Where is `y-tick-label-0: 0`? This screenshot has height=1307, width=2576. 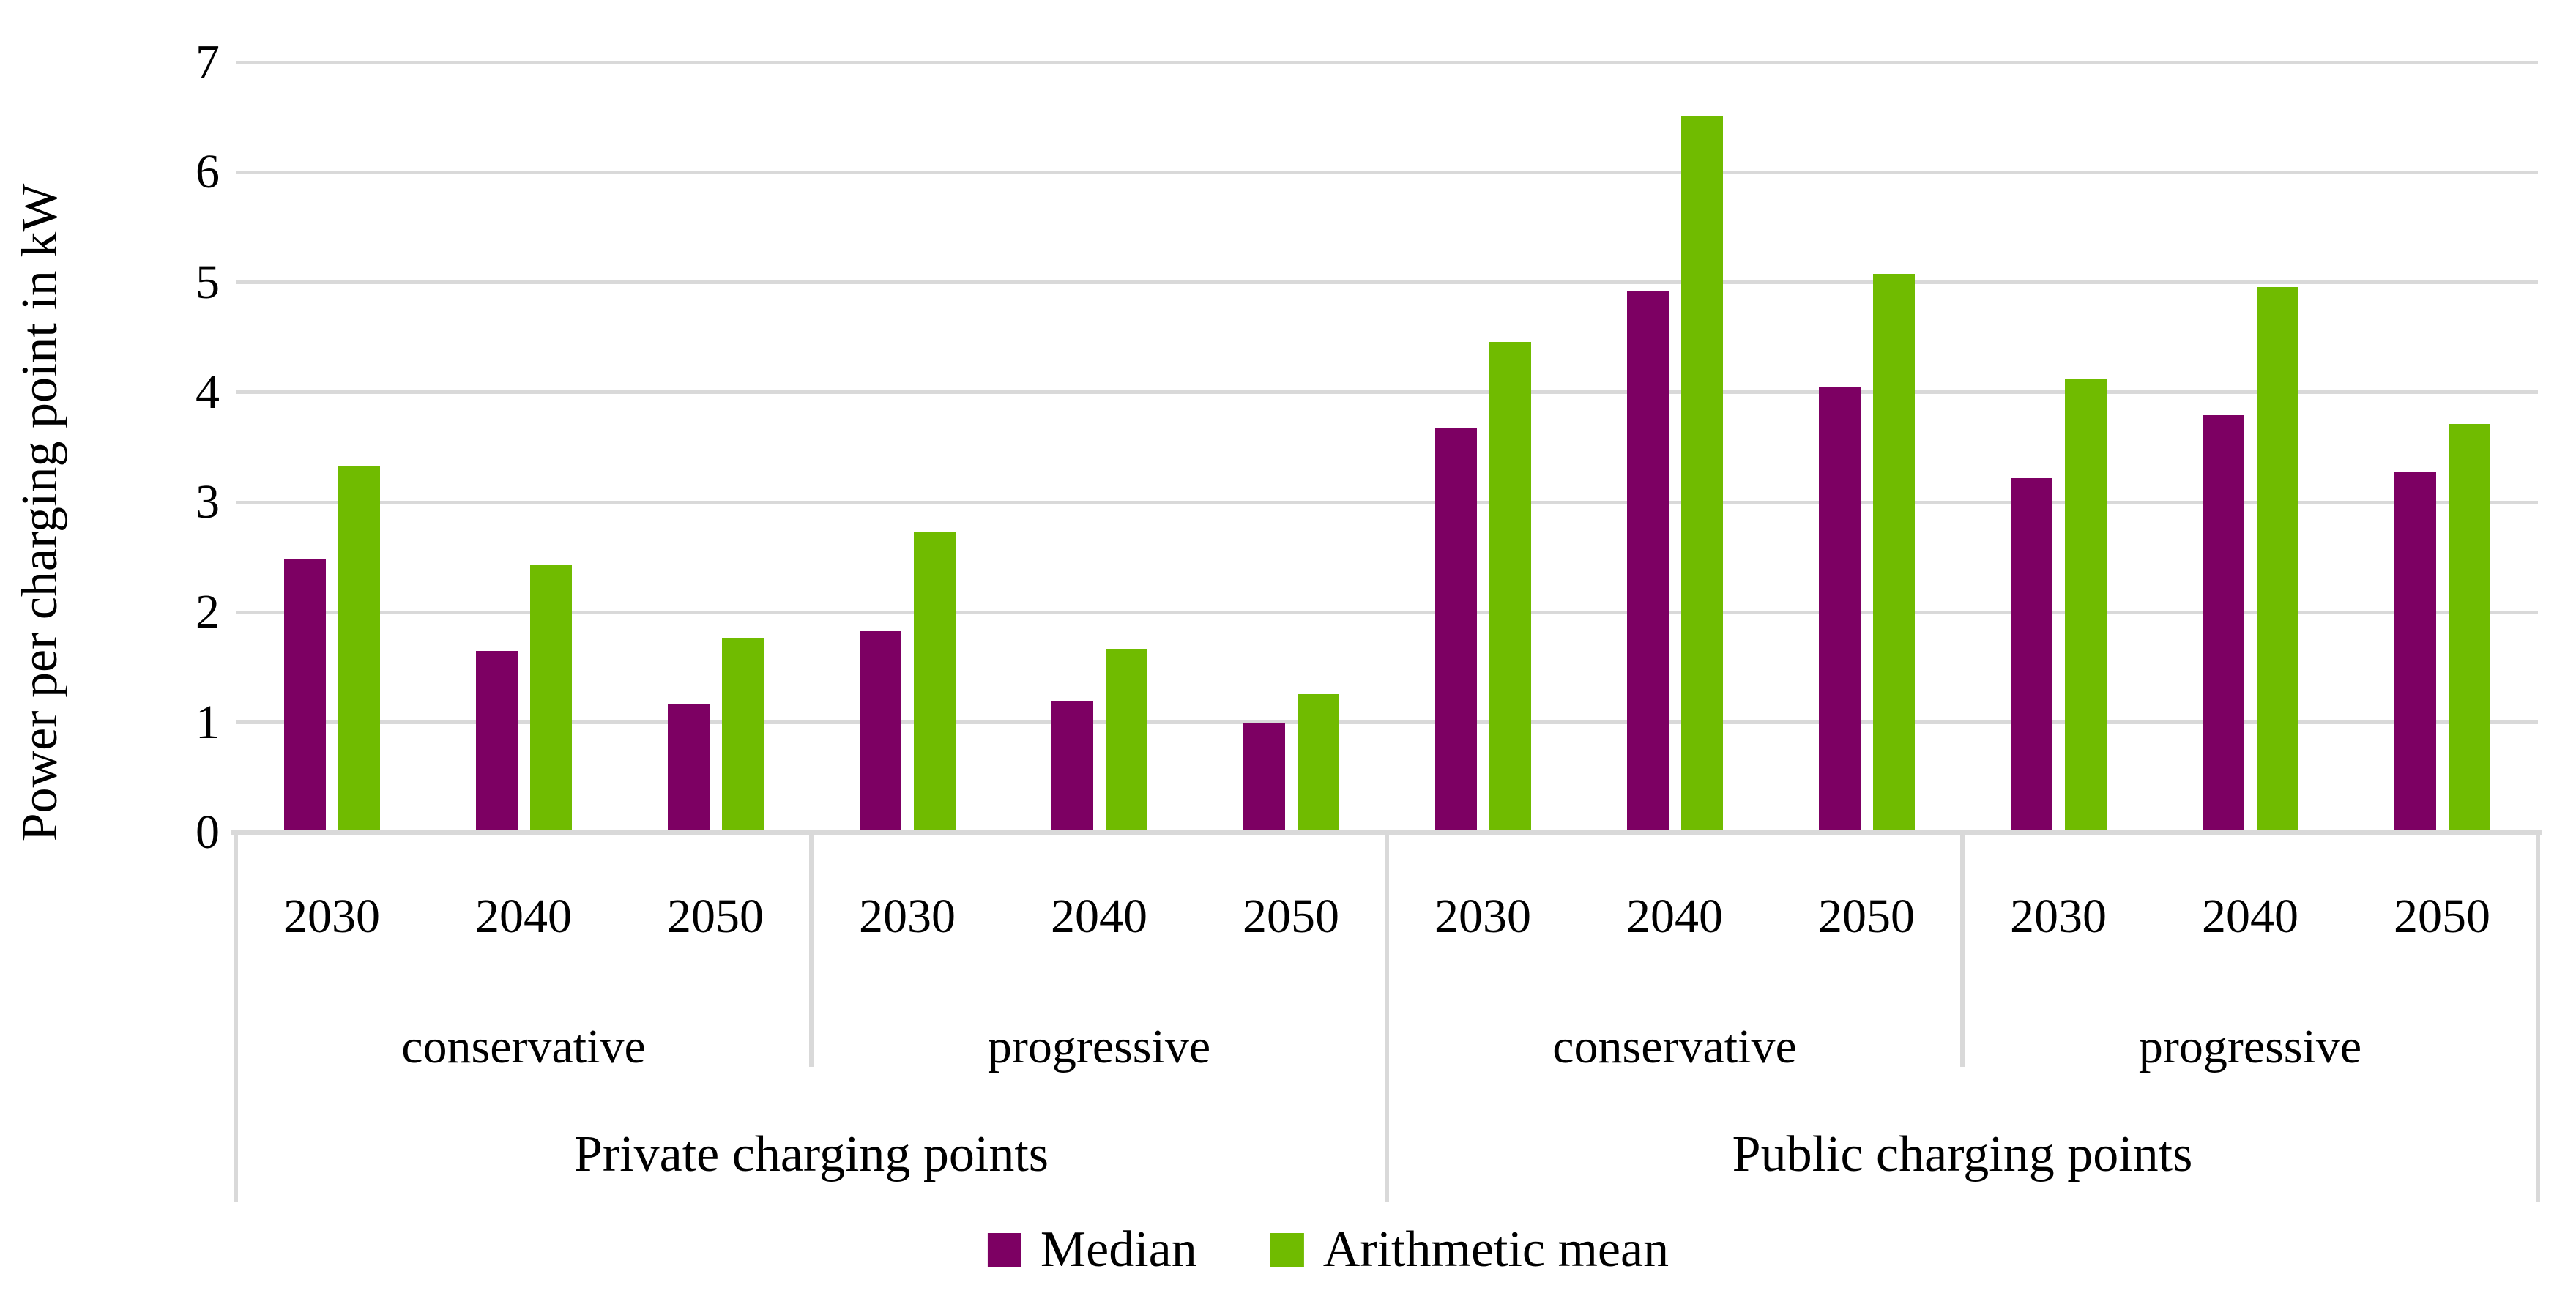 y-tick-label-0: 0 is located at coordinates (208, 832).